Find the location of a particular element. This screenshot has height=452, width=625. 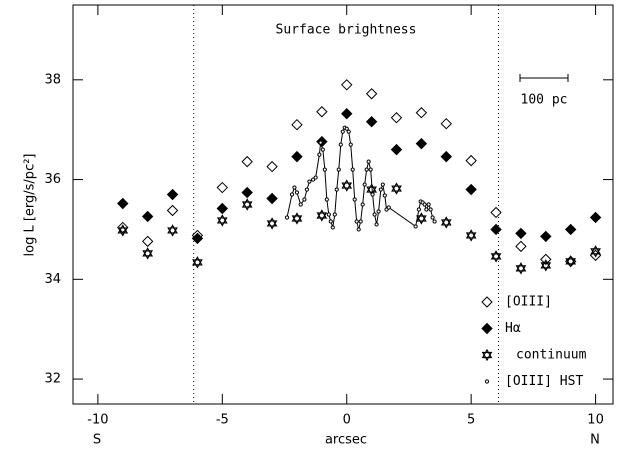

y-tick-label: 38 is located at coordinates (52, 79).